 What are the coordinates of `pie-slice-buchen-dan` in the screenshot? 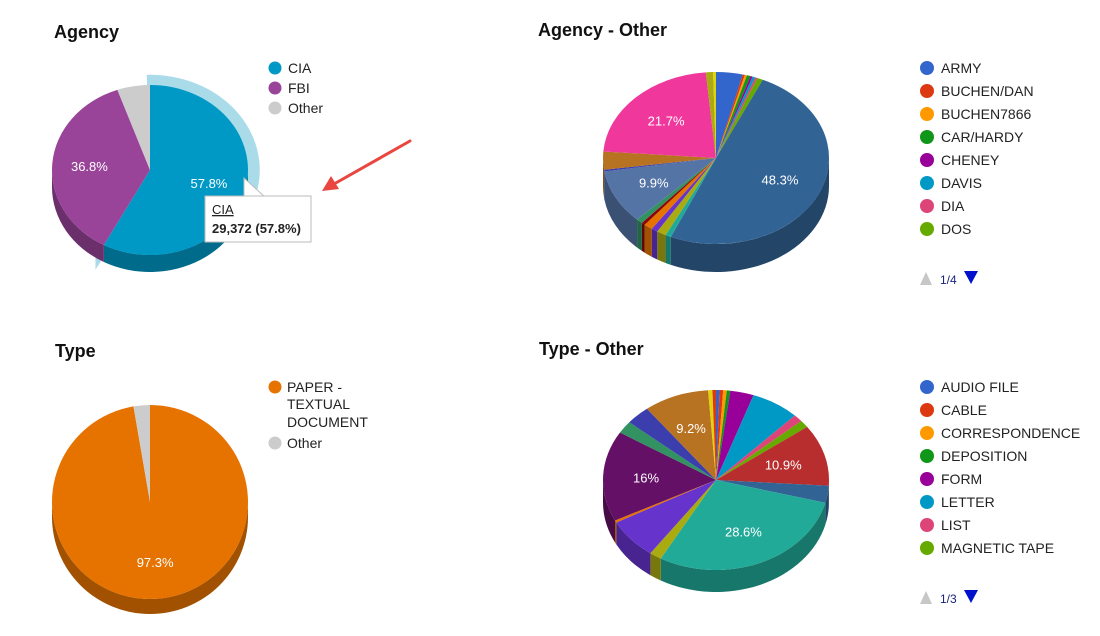 It's located at (730, 116).